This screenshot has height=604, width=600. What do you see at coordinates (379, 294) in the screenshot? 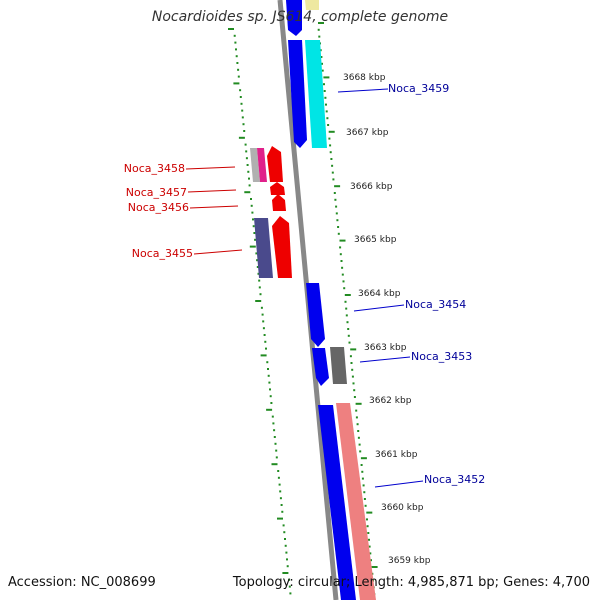
I see `scale-label: 3664 kbp` at bounding box center [379, 294].